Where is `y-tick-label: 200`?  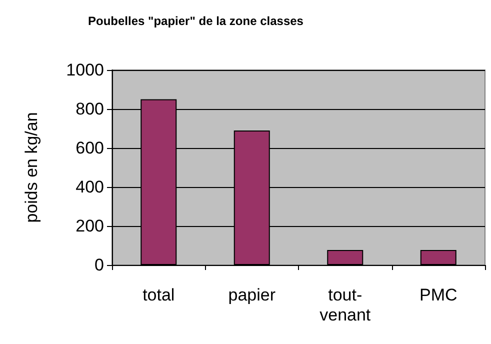
y-tick-label: 200 is located at coordinates (90, 226).